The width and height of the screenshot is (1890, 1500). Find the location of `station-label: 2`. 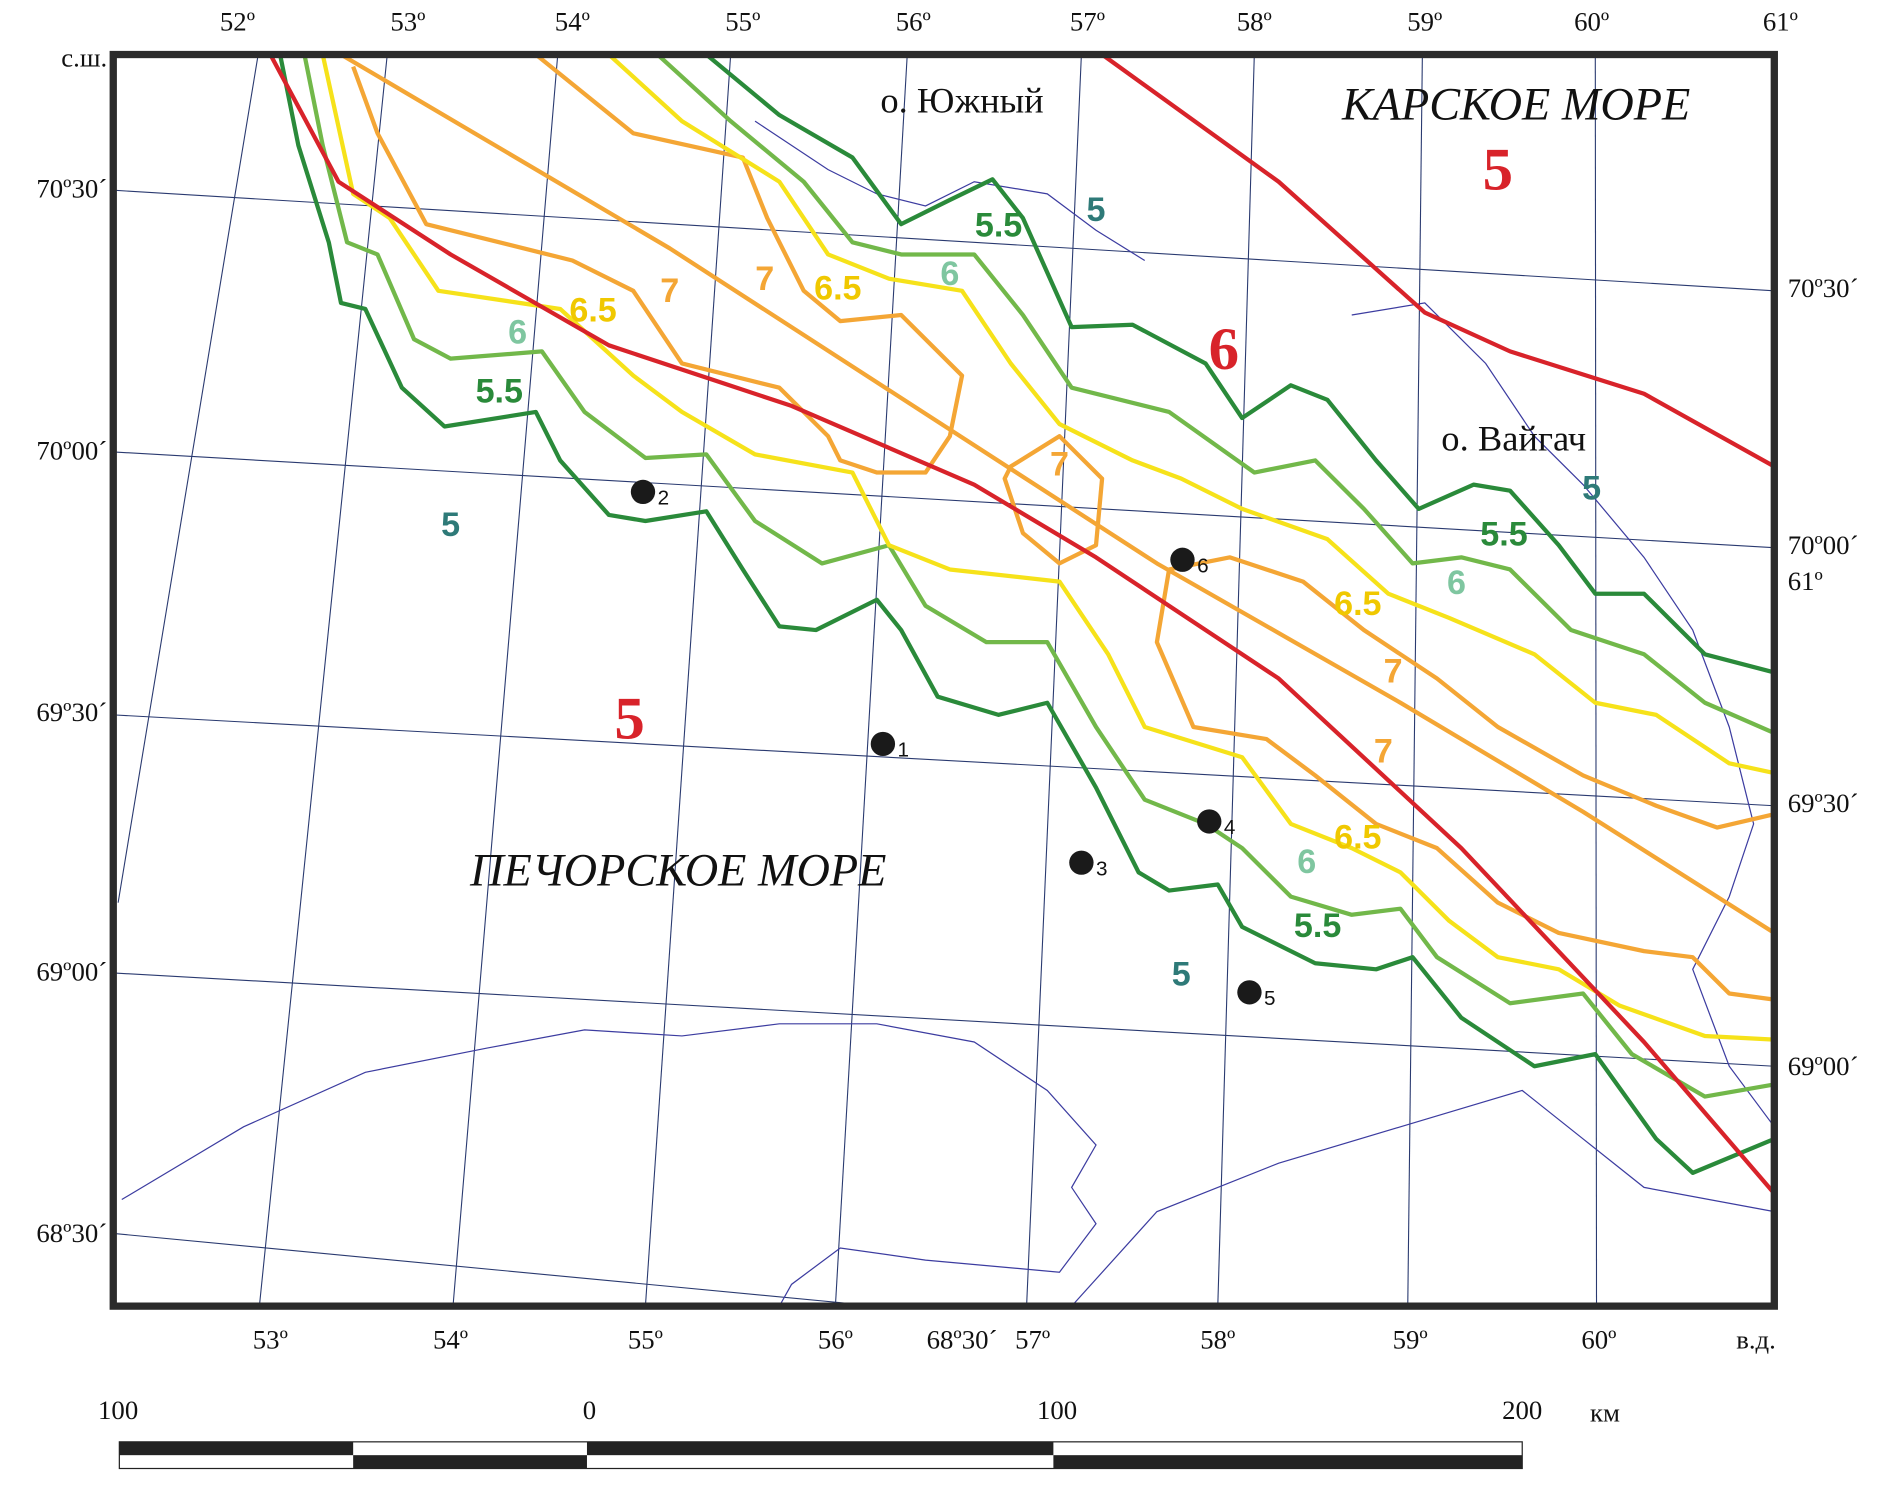

station-label: 2 is located at coordinates (664, 498).